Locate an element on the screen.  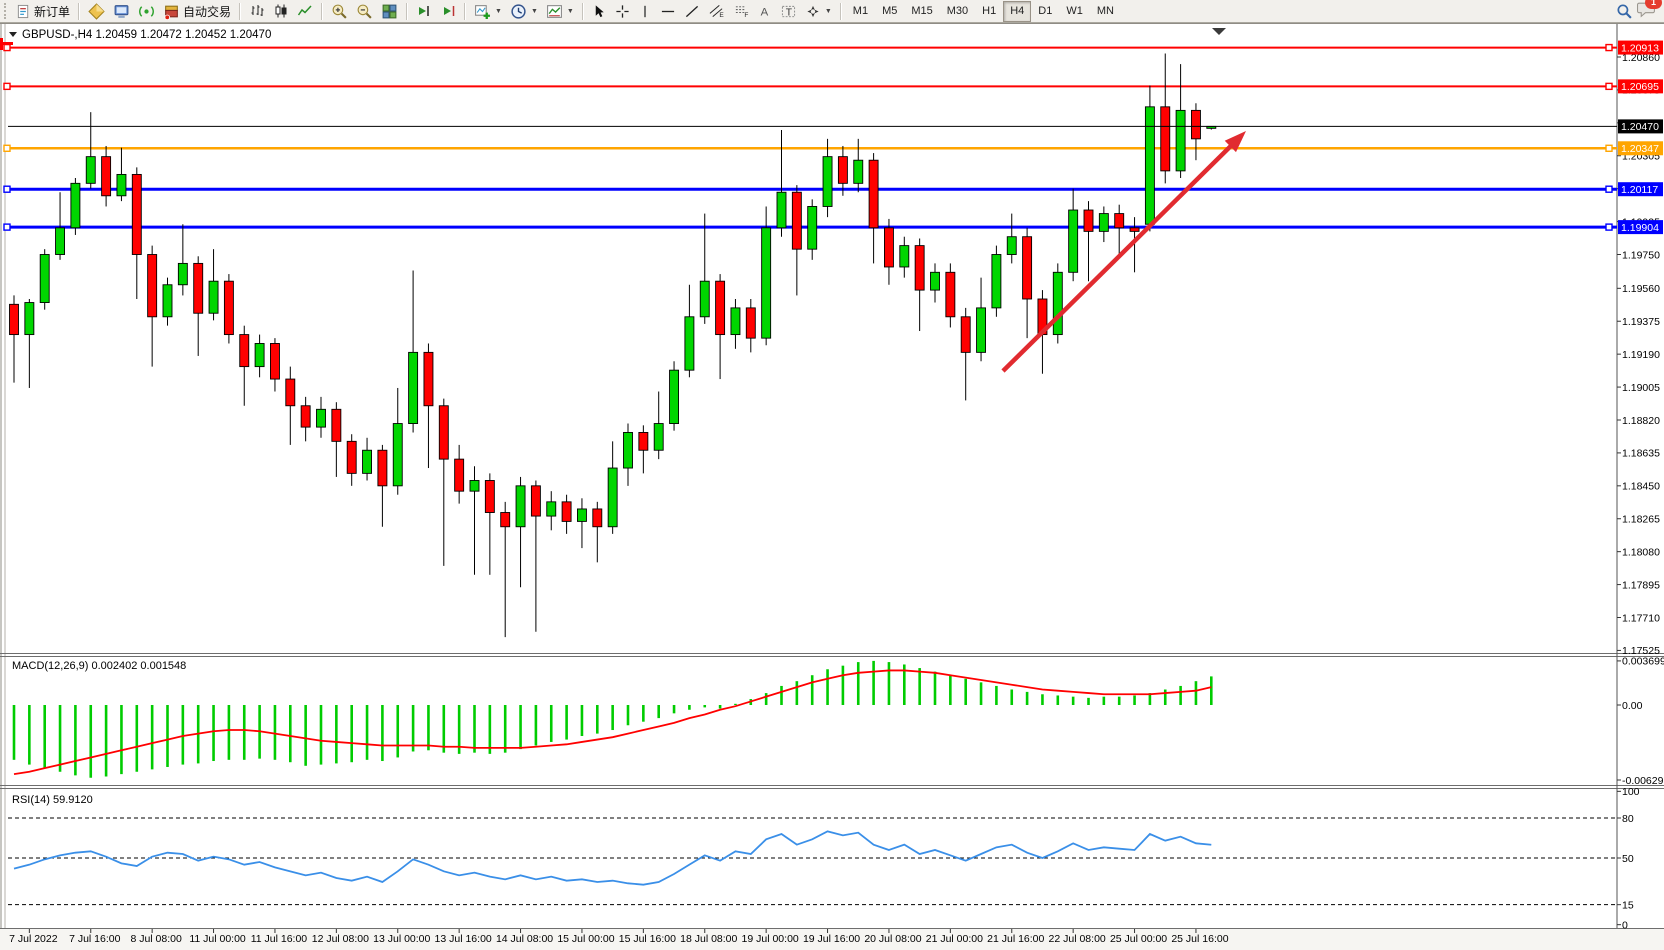
timeframe-d1: D1 is located at coordinates (1045, 11).